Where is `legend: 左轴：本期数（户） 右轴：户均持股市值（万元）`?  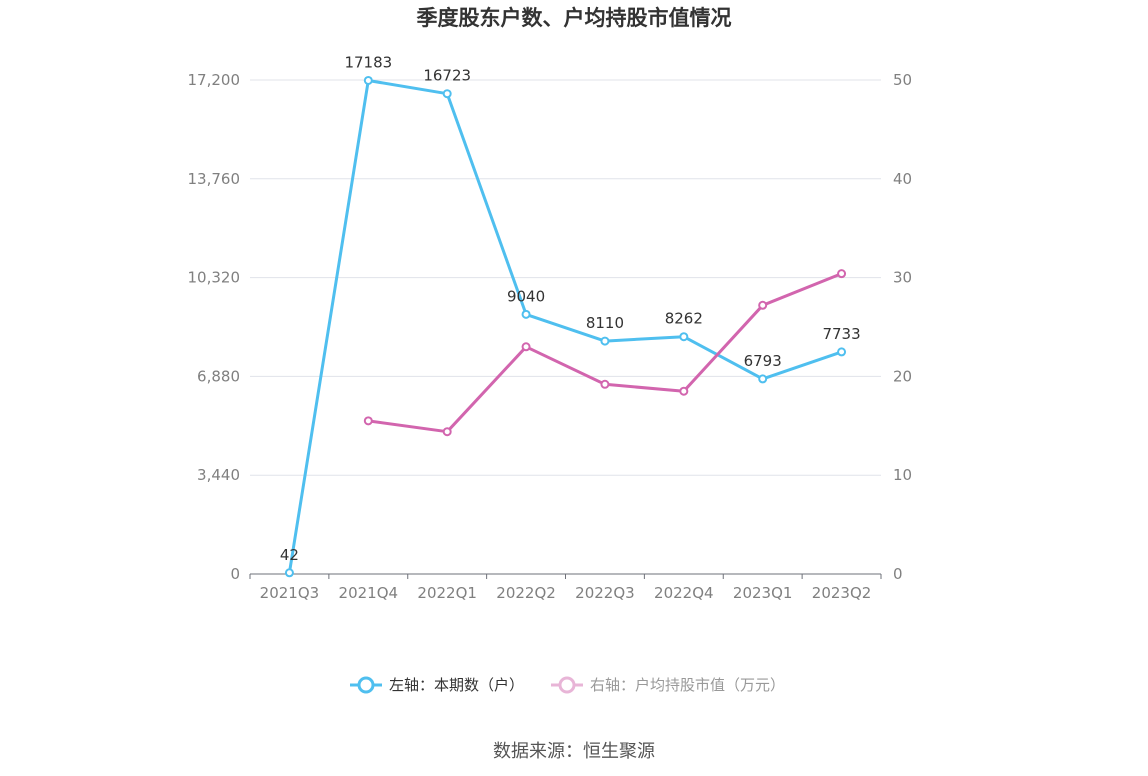
legend: 左轴：本期数（户） 右轴：户均持股市值（万元） is located at coordinates (567, 685).